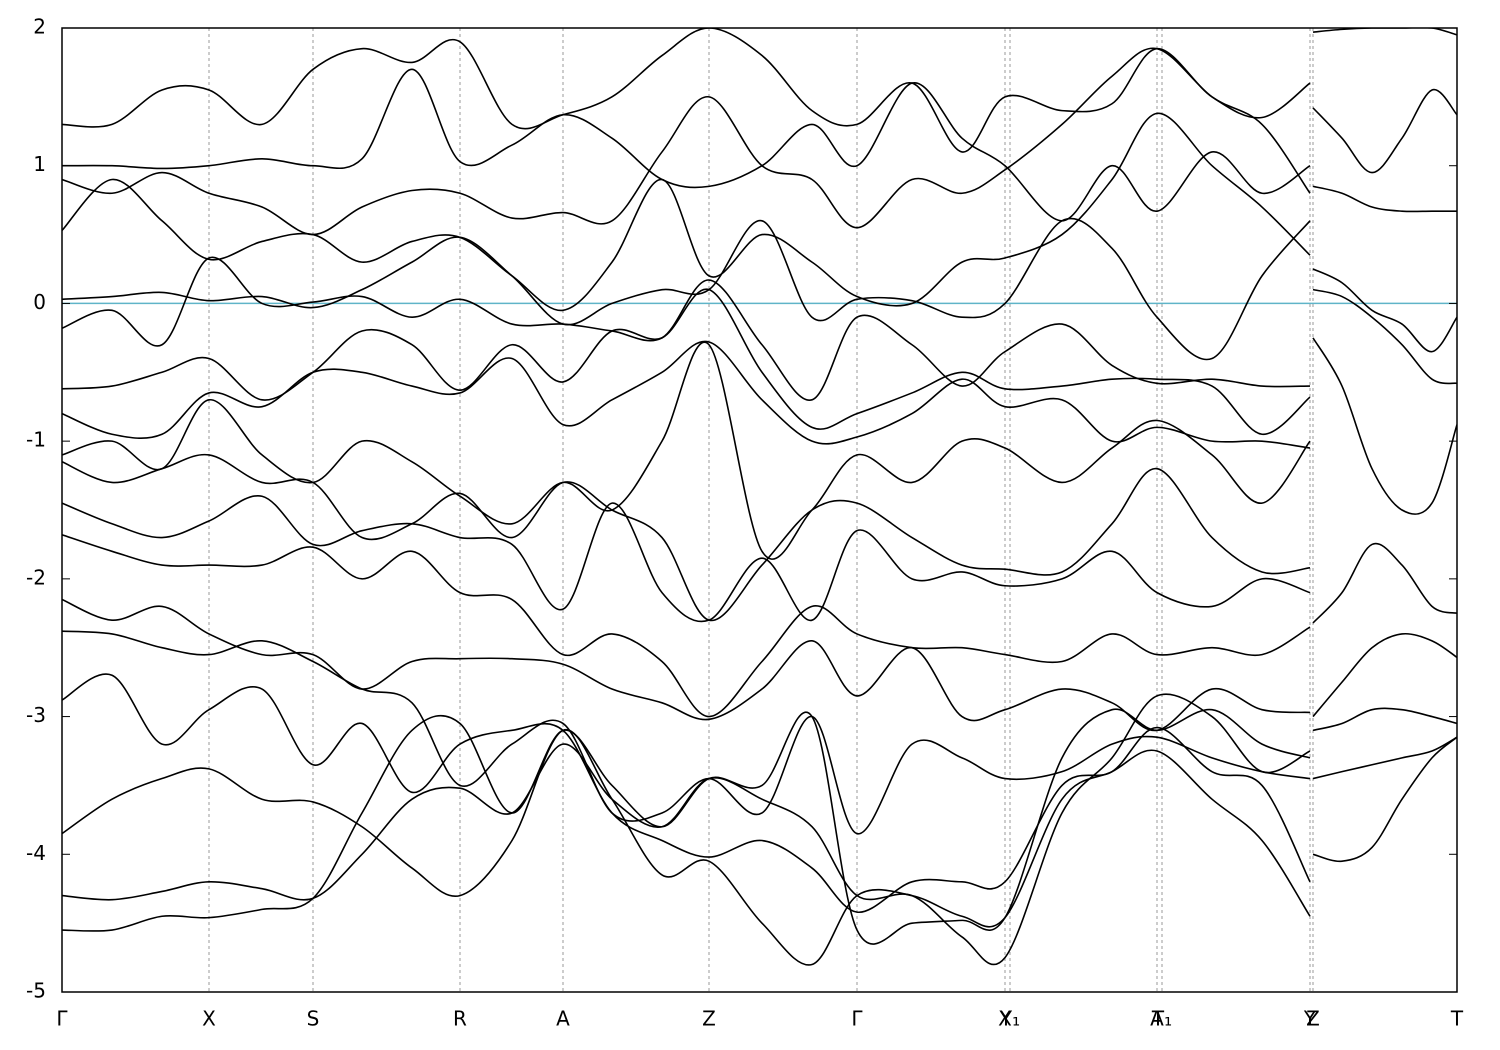  What do you see at coordinates (36, 577) in the screenshot?
I see `y-tick-label: -2` at bounding box center [36, 577].